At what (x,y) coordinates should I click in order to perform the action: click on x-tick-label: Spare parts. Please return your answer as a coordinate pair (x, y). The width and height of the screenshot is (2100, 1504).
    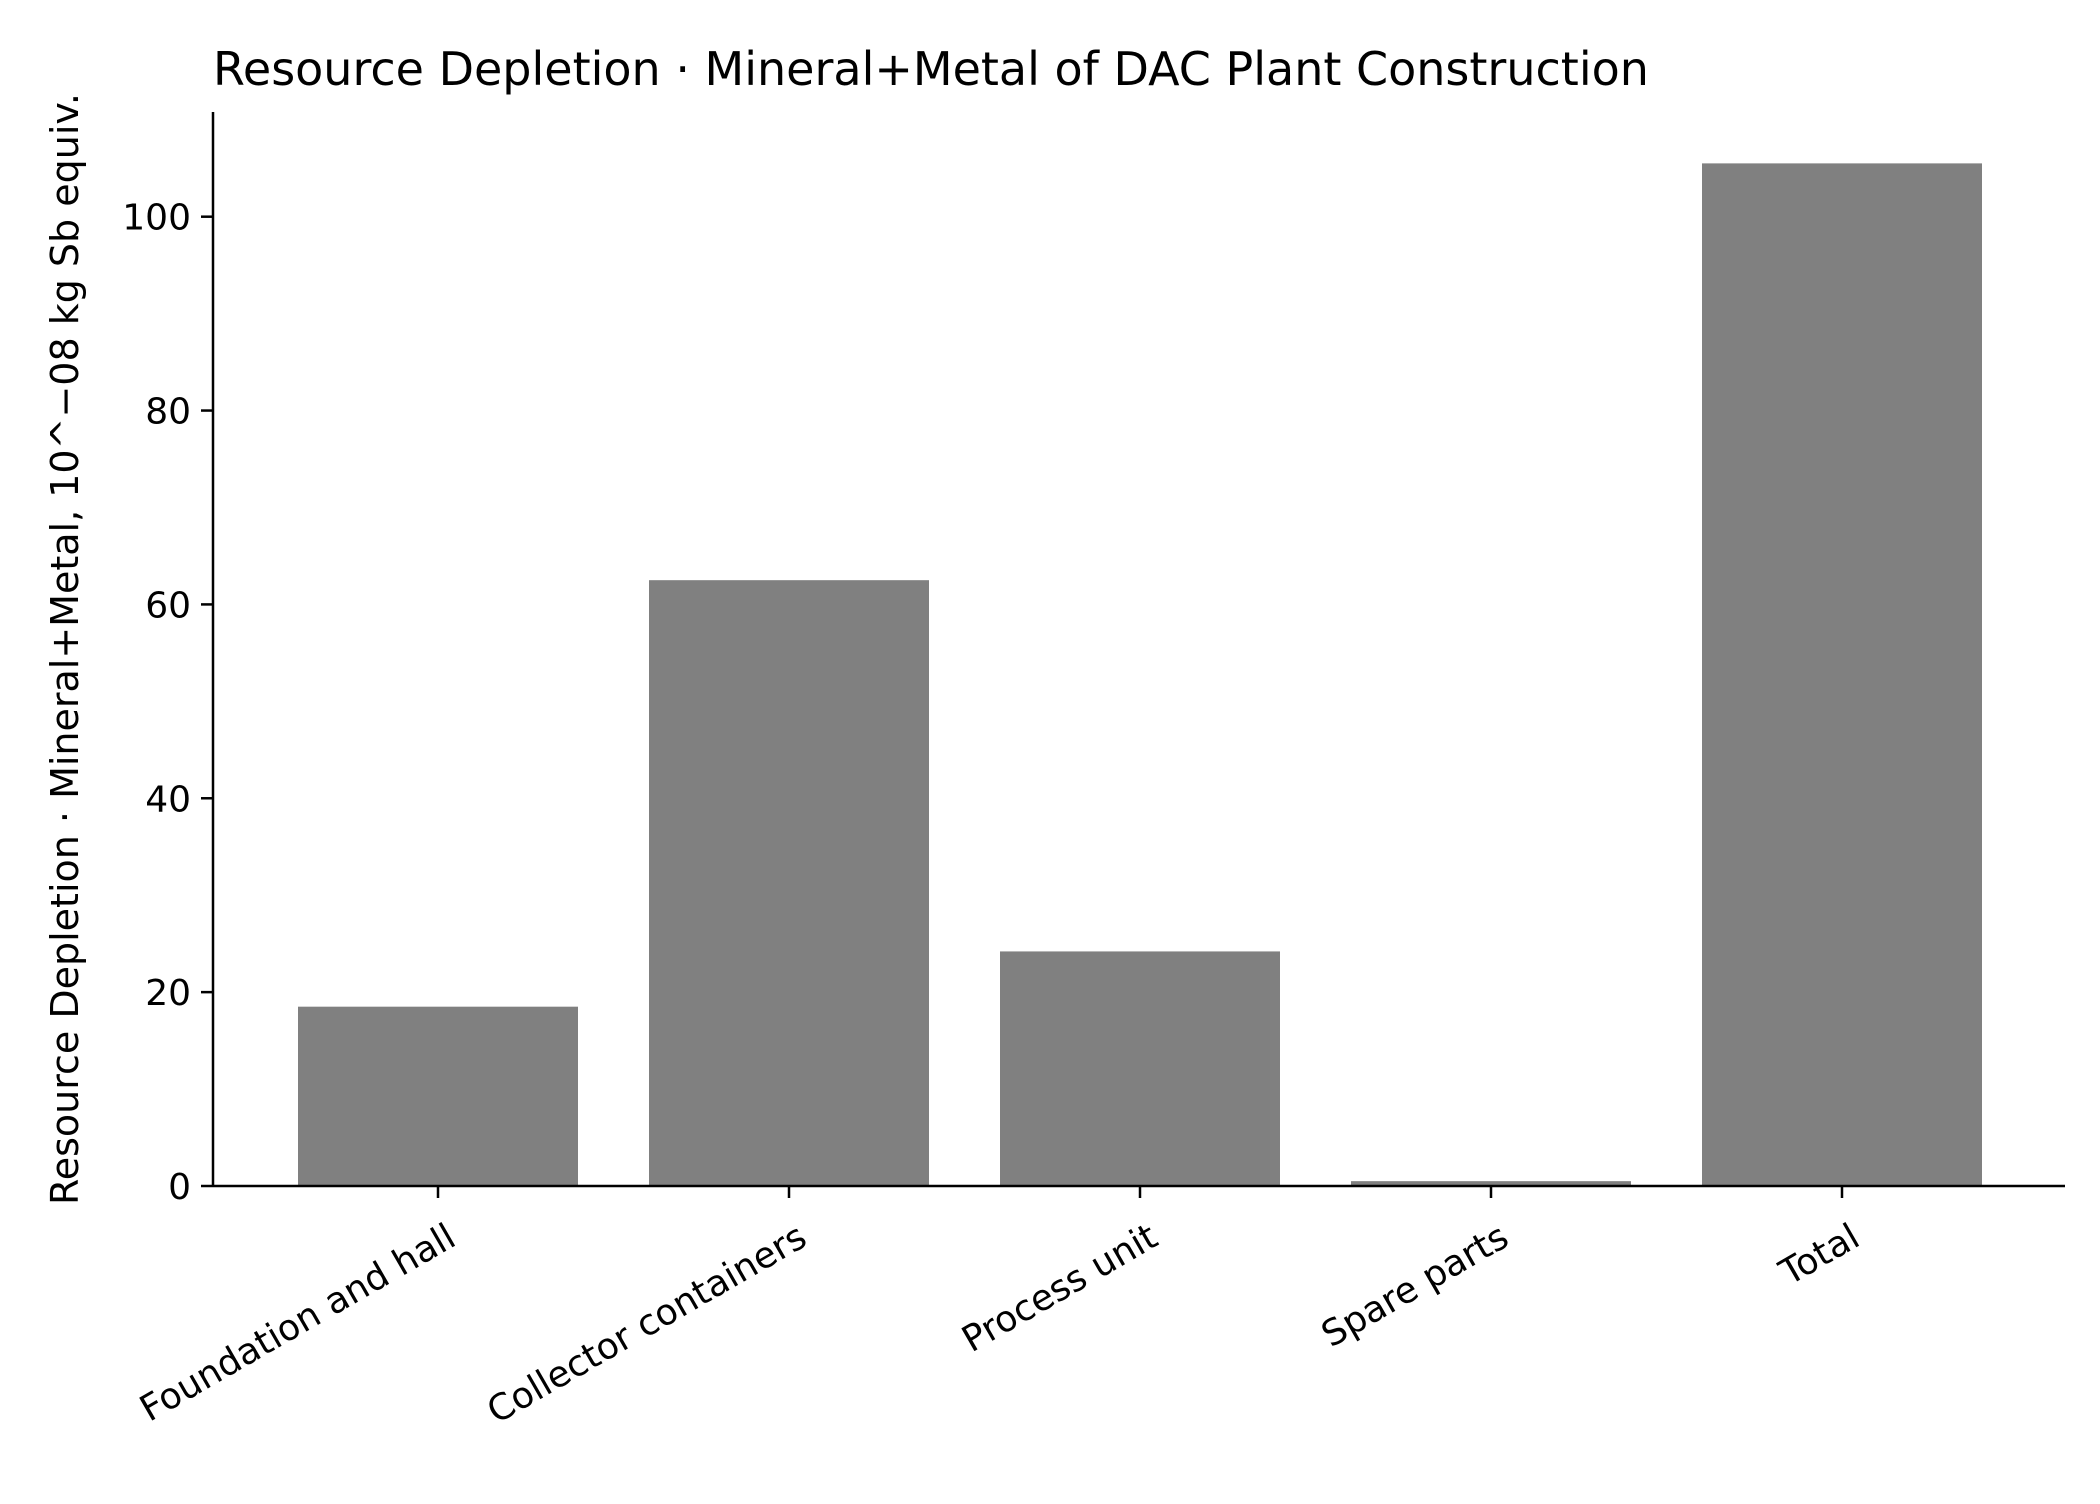
    Looking at the image, I should click on (1415, 1285).